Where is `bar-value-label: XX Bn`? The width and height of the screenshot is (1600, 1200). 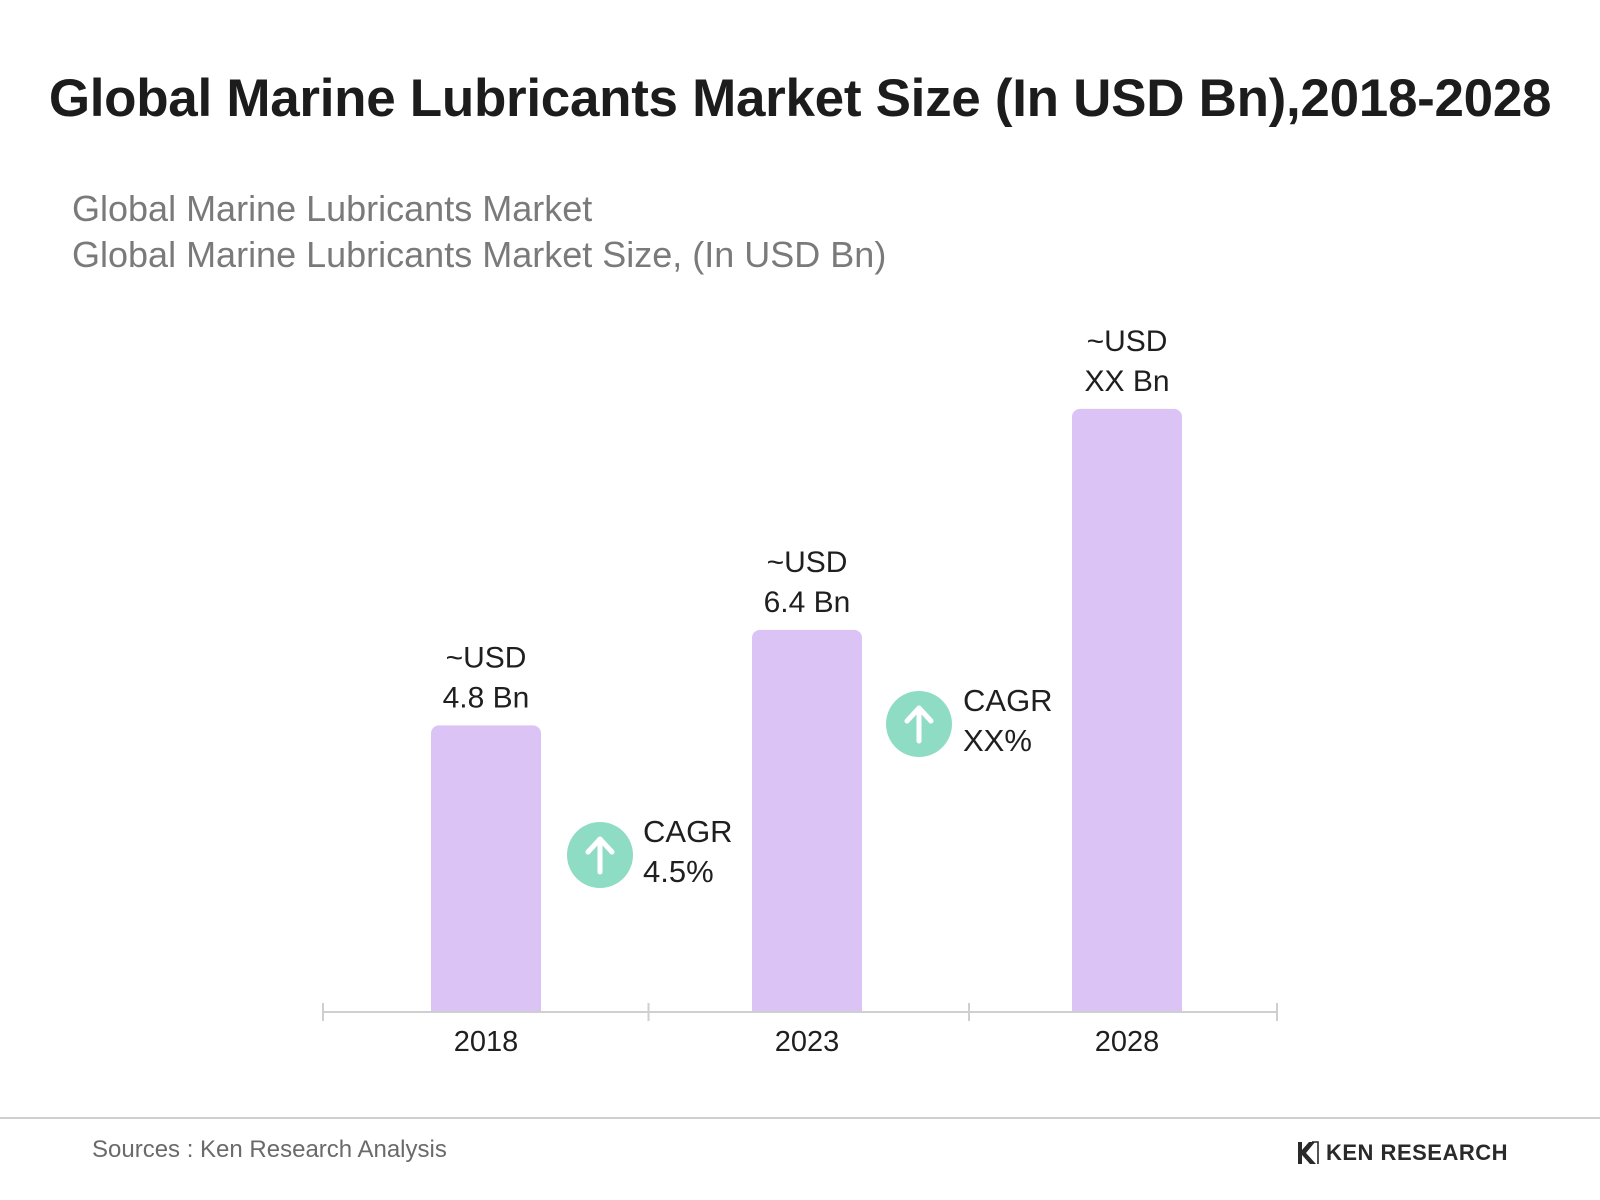 bar-value-label: XX Bn is located at coordinates (1126, 381).